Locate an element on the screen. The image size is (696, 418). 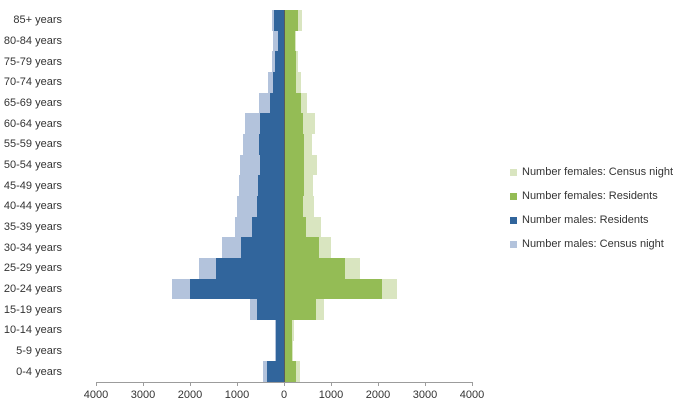
y-axis-label: 65-69 years is located at coordinates (32, 103).